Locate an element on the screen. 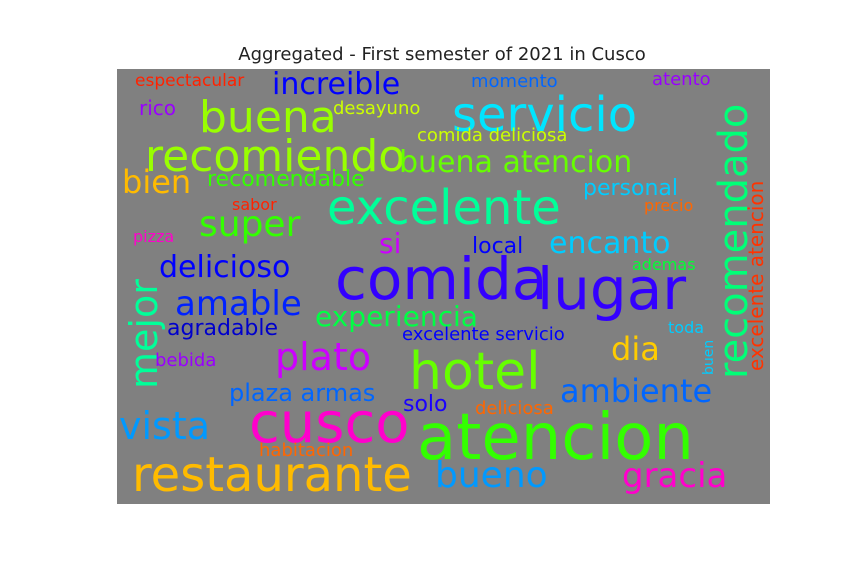  word-experiencia: experiencia is located at coordinates (396, 316).